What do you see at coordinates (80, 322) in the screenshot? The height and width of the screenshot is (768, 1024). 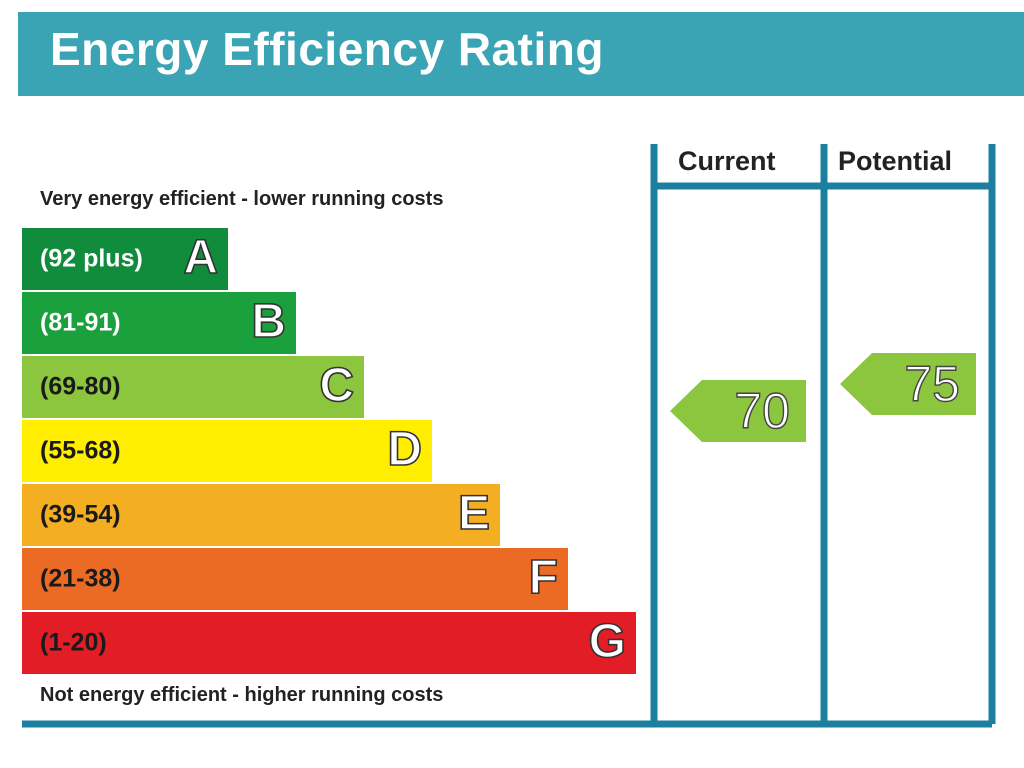 I see `band-range-label: (81-91)` at bounding box center [80, 322].